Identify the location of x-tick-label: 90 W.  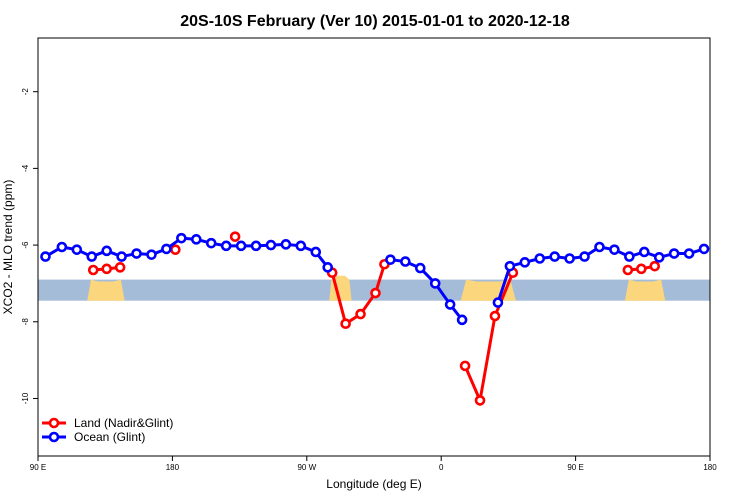
(306, 467).